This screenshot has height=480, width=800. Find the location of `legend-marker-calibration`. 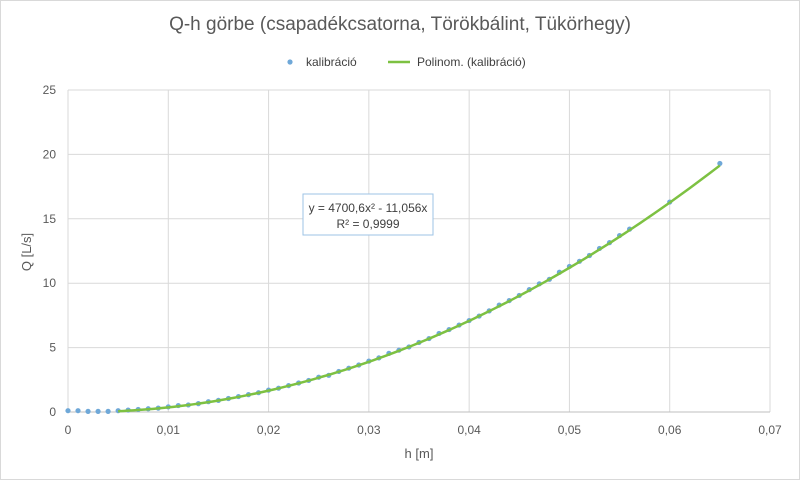

legend-marker-calibration is located at coordinates (290, 62).